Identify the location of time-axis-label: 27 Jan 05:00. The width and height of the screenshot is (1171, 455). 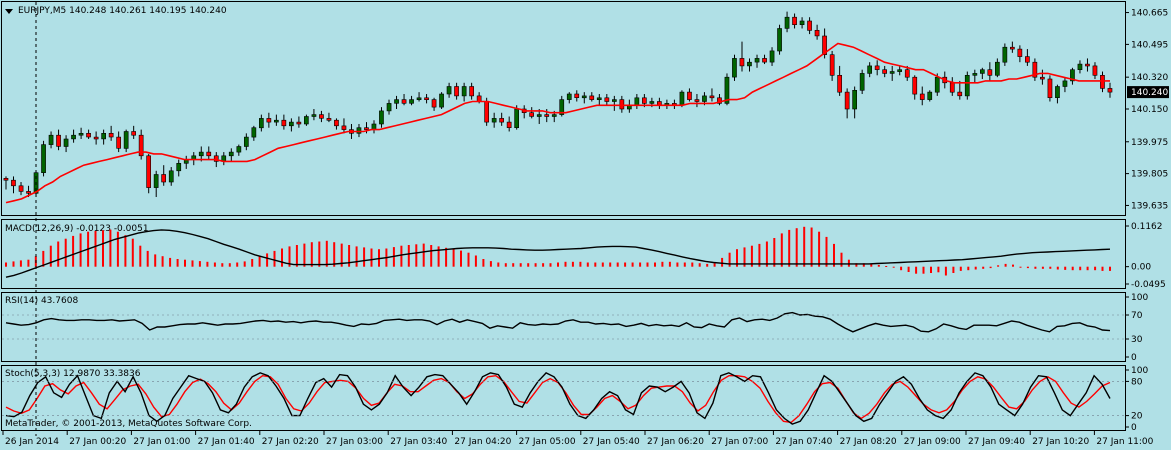
(547, 442).